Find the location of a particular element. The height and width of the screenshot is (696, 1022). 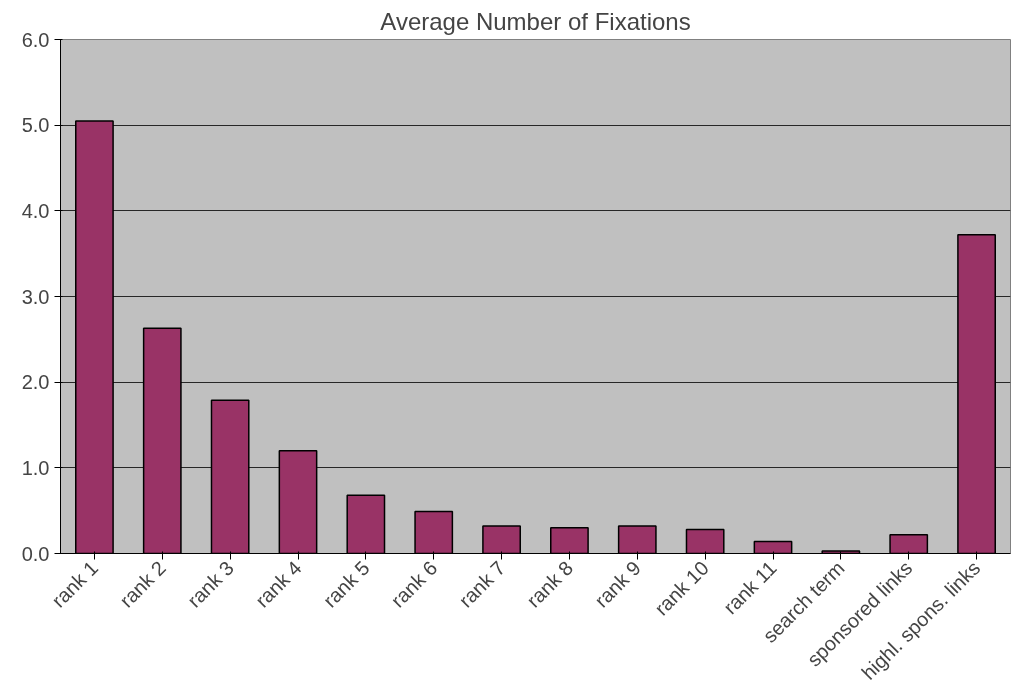

x-tick-label: rank 9 is located at coordinates (618, 584).